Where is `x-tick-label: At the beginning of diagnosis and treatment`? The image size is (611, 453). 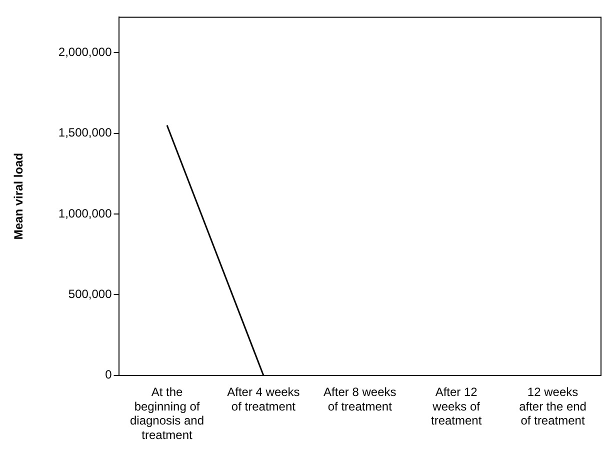
x-tick-label: At the beginning of diagnosis and treatment is located at coordinates (167, 413).